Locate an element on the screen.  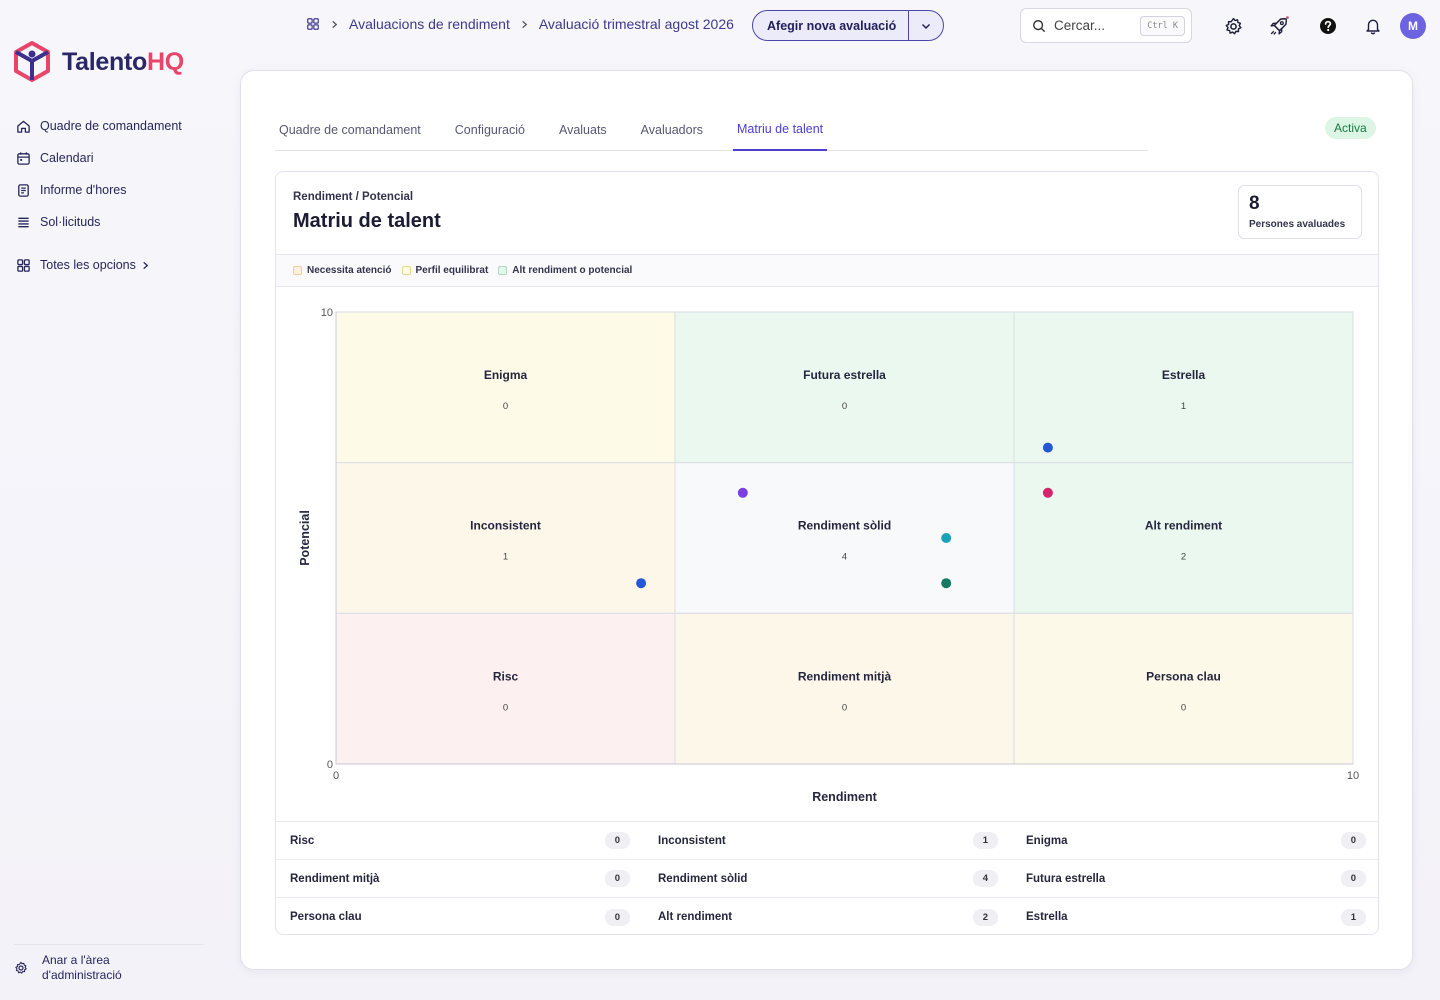
logo-text: TalentoHQ is located at coordinates (123, 61).